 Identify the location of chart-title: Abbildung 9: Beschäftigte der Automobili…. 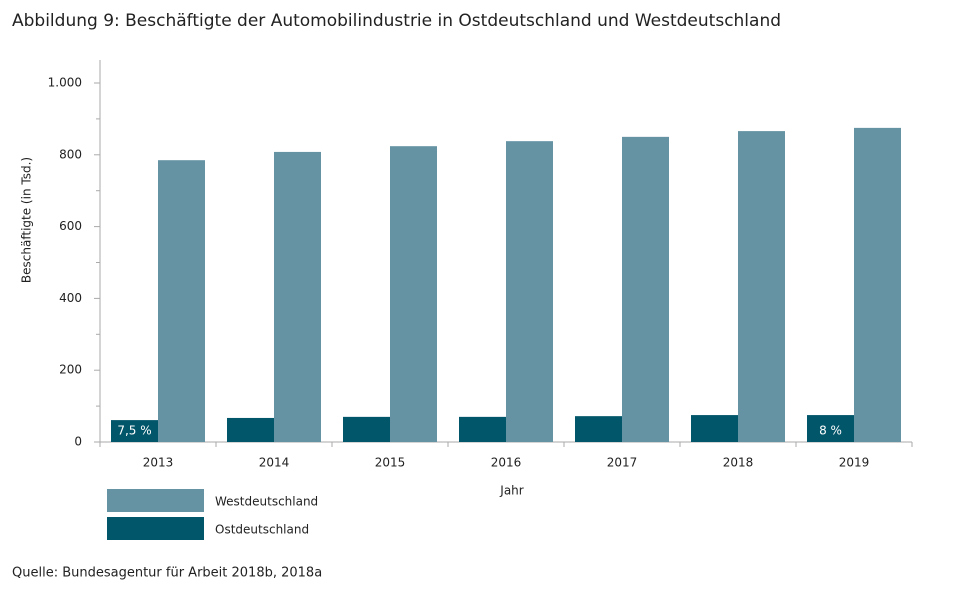
(396, 21).